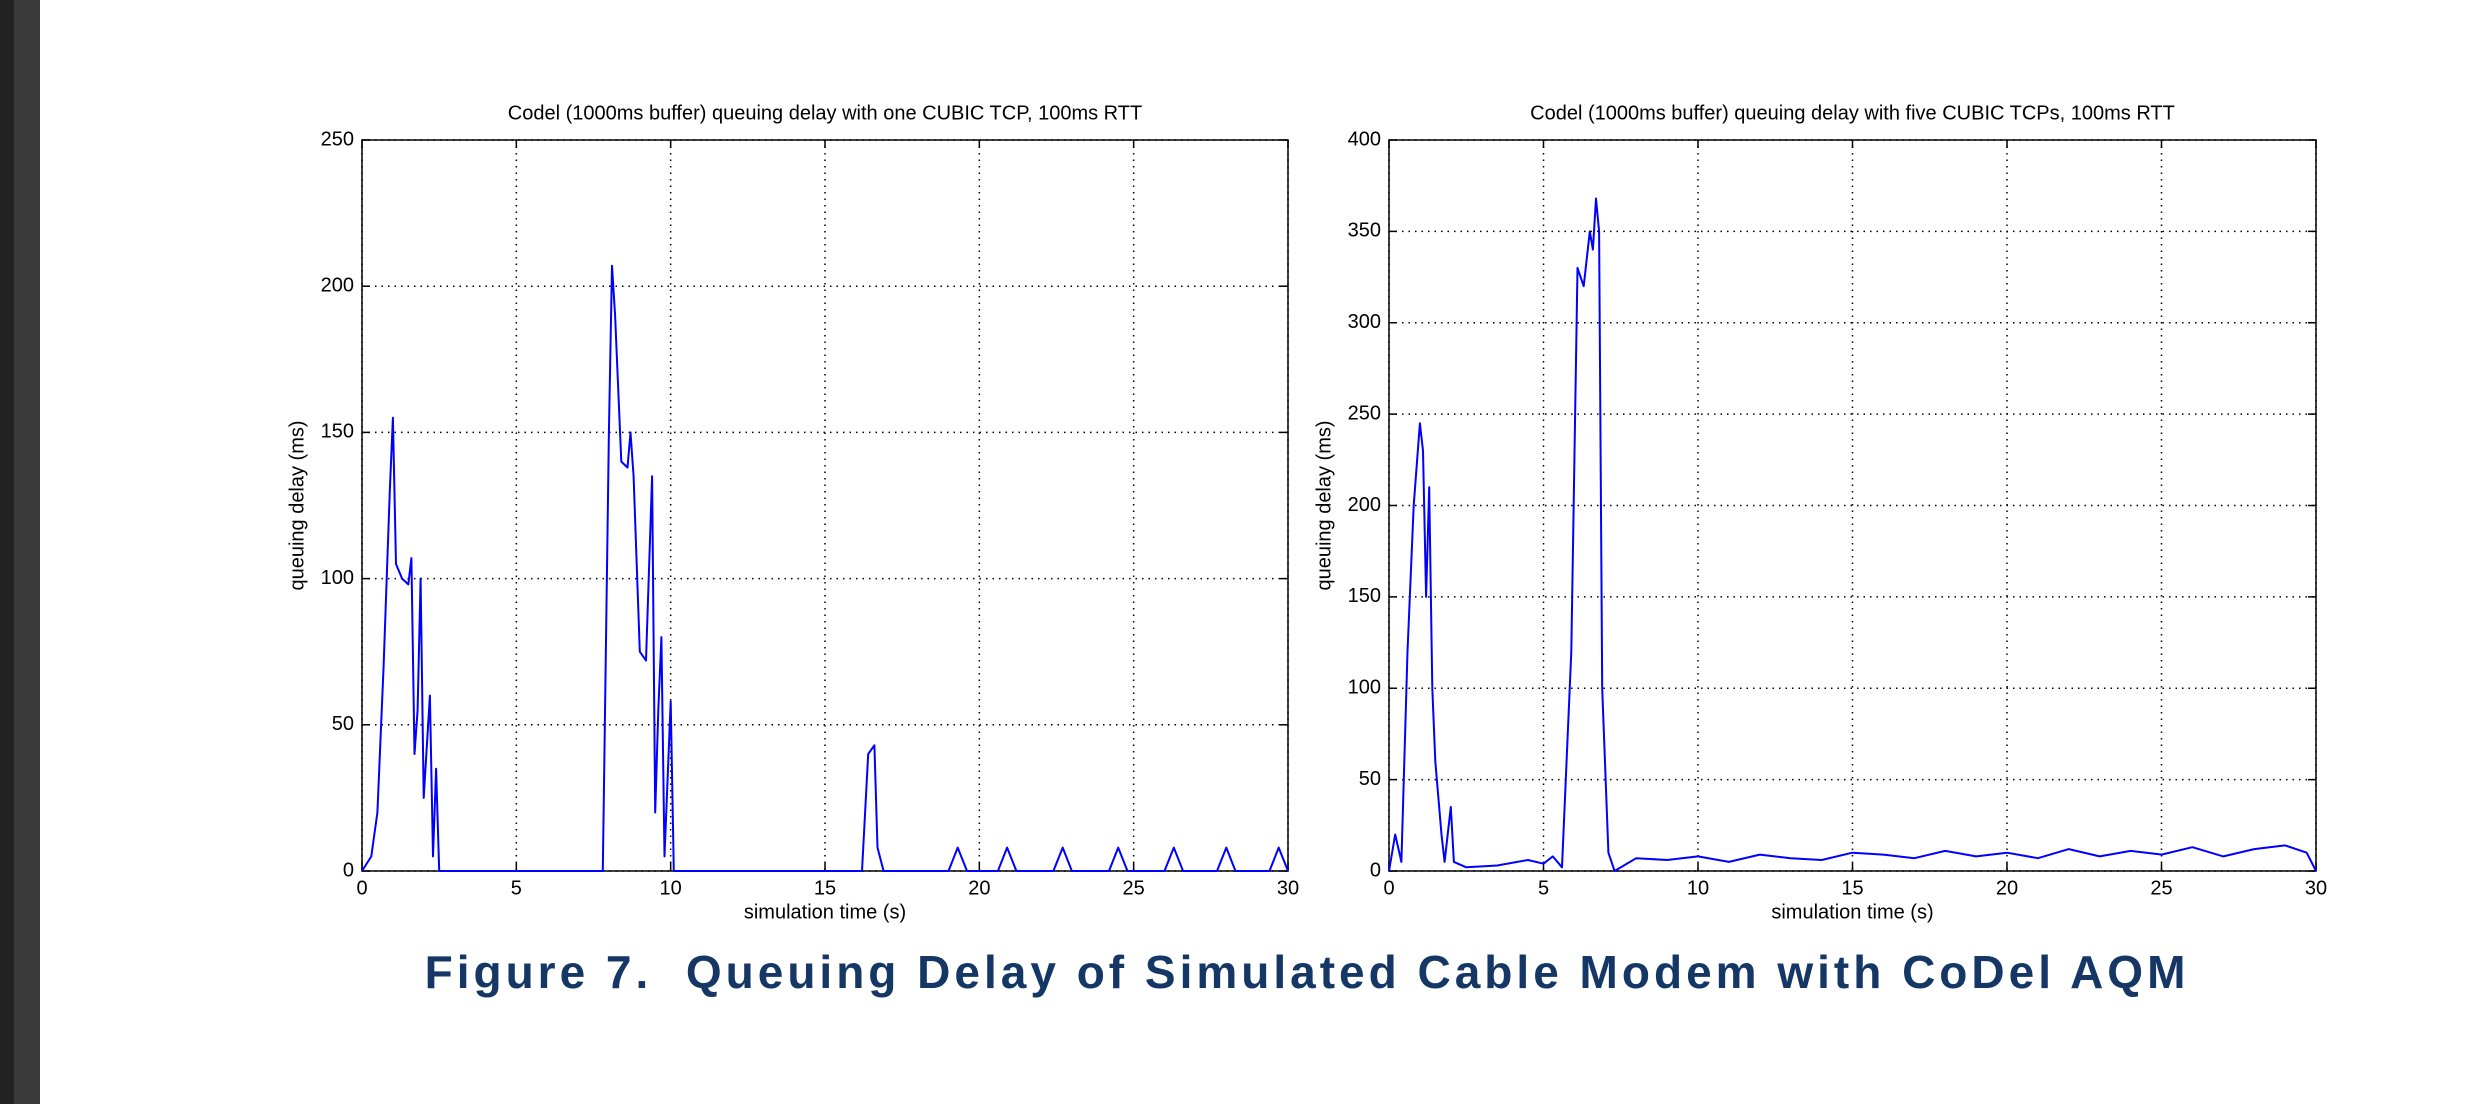 The height and width of the screenshot is (1109, 2468). Describe the element at coordinates (1364, 139) in the screenshot. I see `y-tick-label: 400` at that location.